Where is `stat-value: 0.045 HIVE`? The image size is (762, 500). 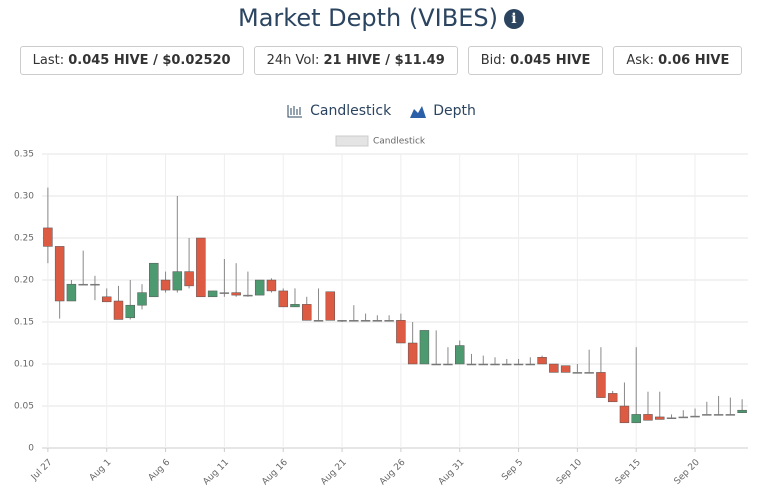
stat-value: 0.045 HIVE is located at coordinates (550, 60).